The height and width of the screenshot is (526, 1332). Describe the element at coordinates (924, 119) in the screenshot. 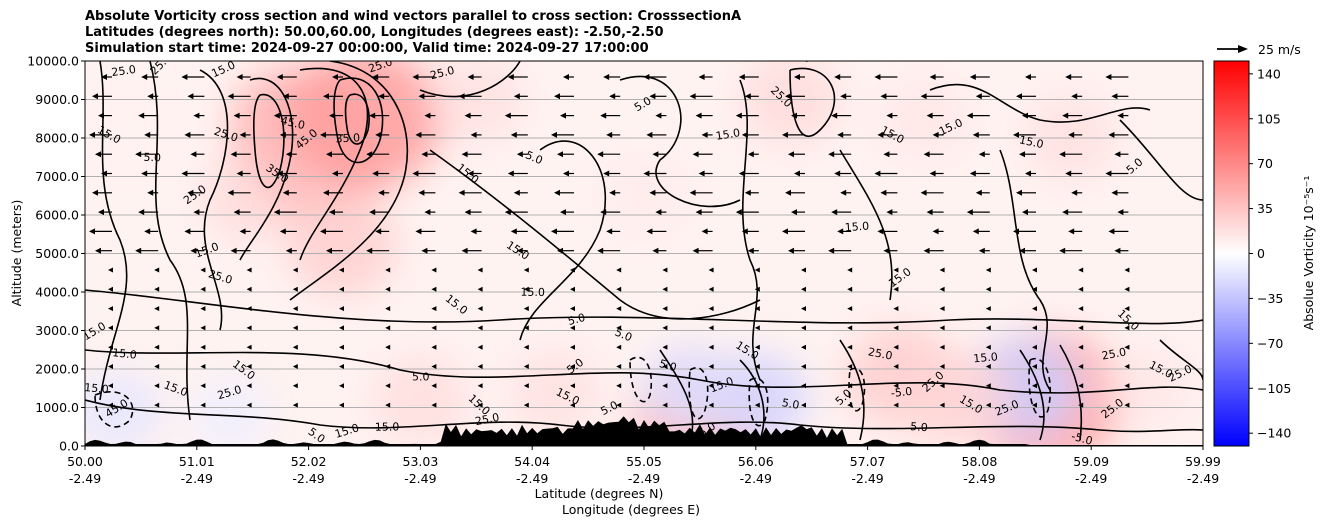

I see `vorticity-blob` at that location.